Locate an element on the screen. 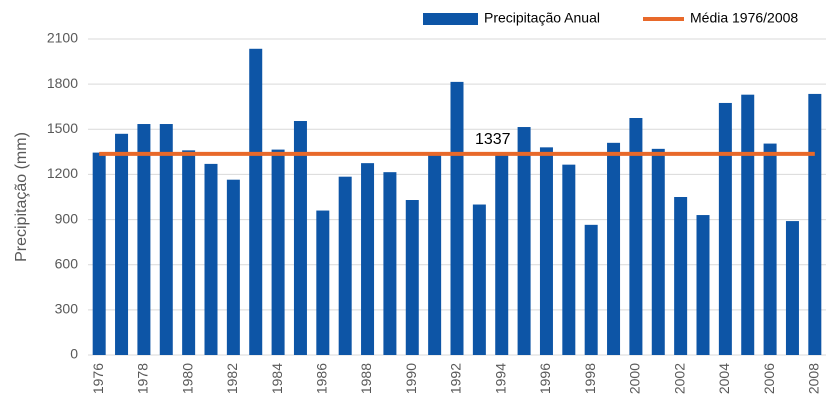 This screenshot has height=413, width=827. legend-swatch is located at coordinates (450, 19).